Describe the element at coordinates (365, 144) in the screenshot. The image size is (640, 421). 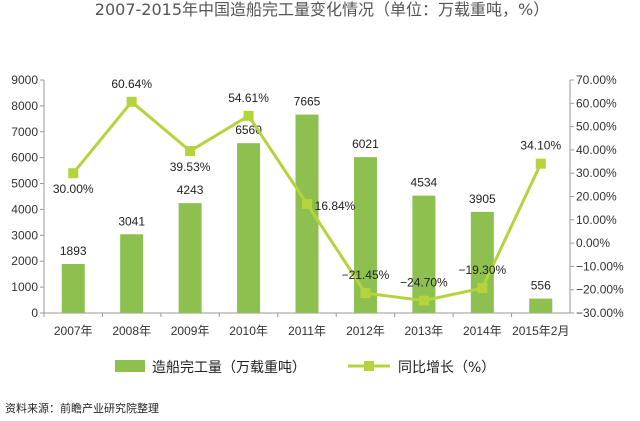
I see `bar-data-label: 6021` at that location.